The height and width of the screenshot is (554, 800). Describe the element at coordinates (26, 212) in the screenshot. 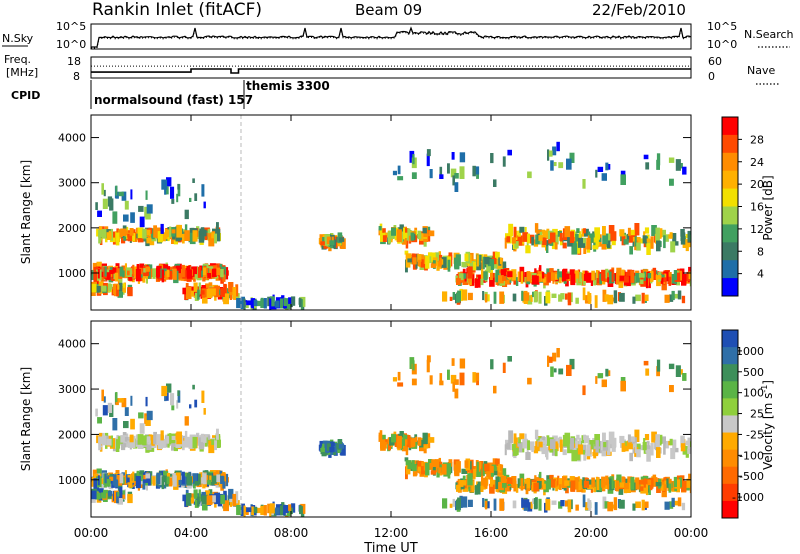

I see `power-ylabel: Slant Range [km]` at that location.